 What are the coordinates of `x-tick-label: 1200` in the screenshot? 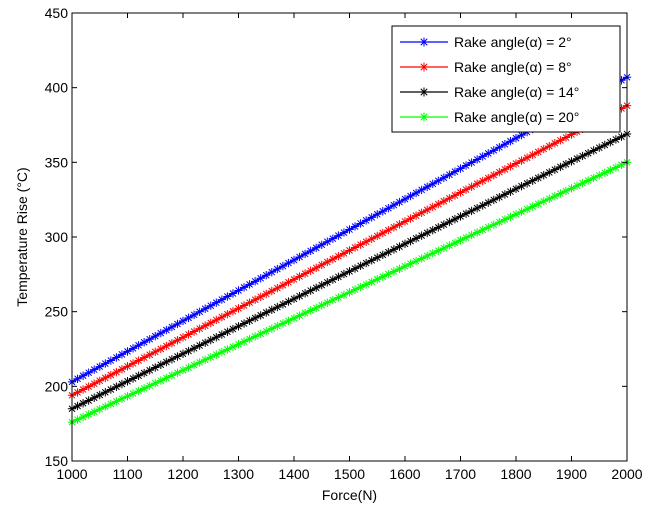 It's located at (182, 474).